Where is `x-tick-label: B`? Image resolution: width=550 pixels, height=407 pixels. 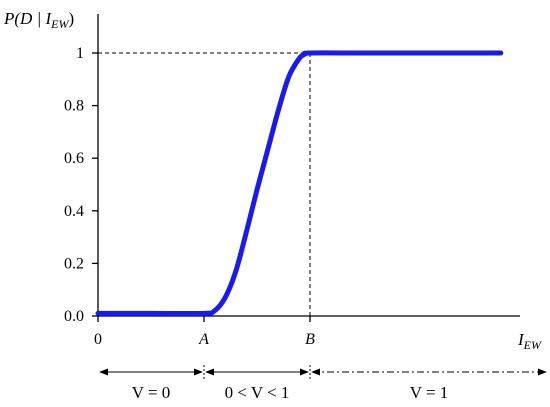 x-tick-label: B is located at coordinates (310, 339).